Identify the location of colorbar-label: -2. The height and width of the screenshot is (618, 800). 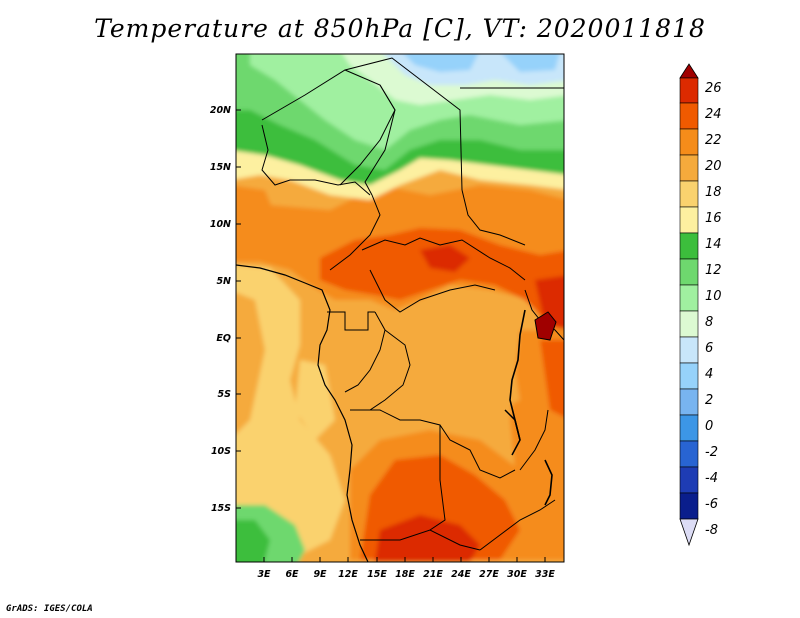
(711, 452).